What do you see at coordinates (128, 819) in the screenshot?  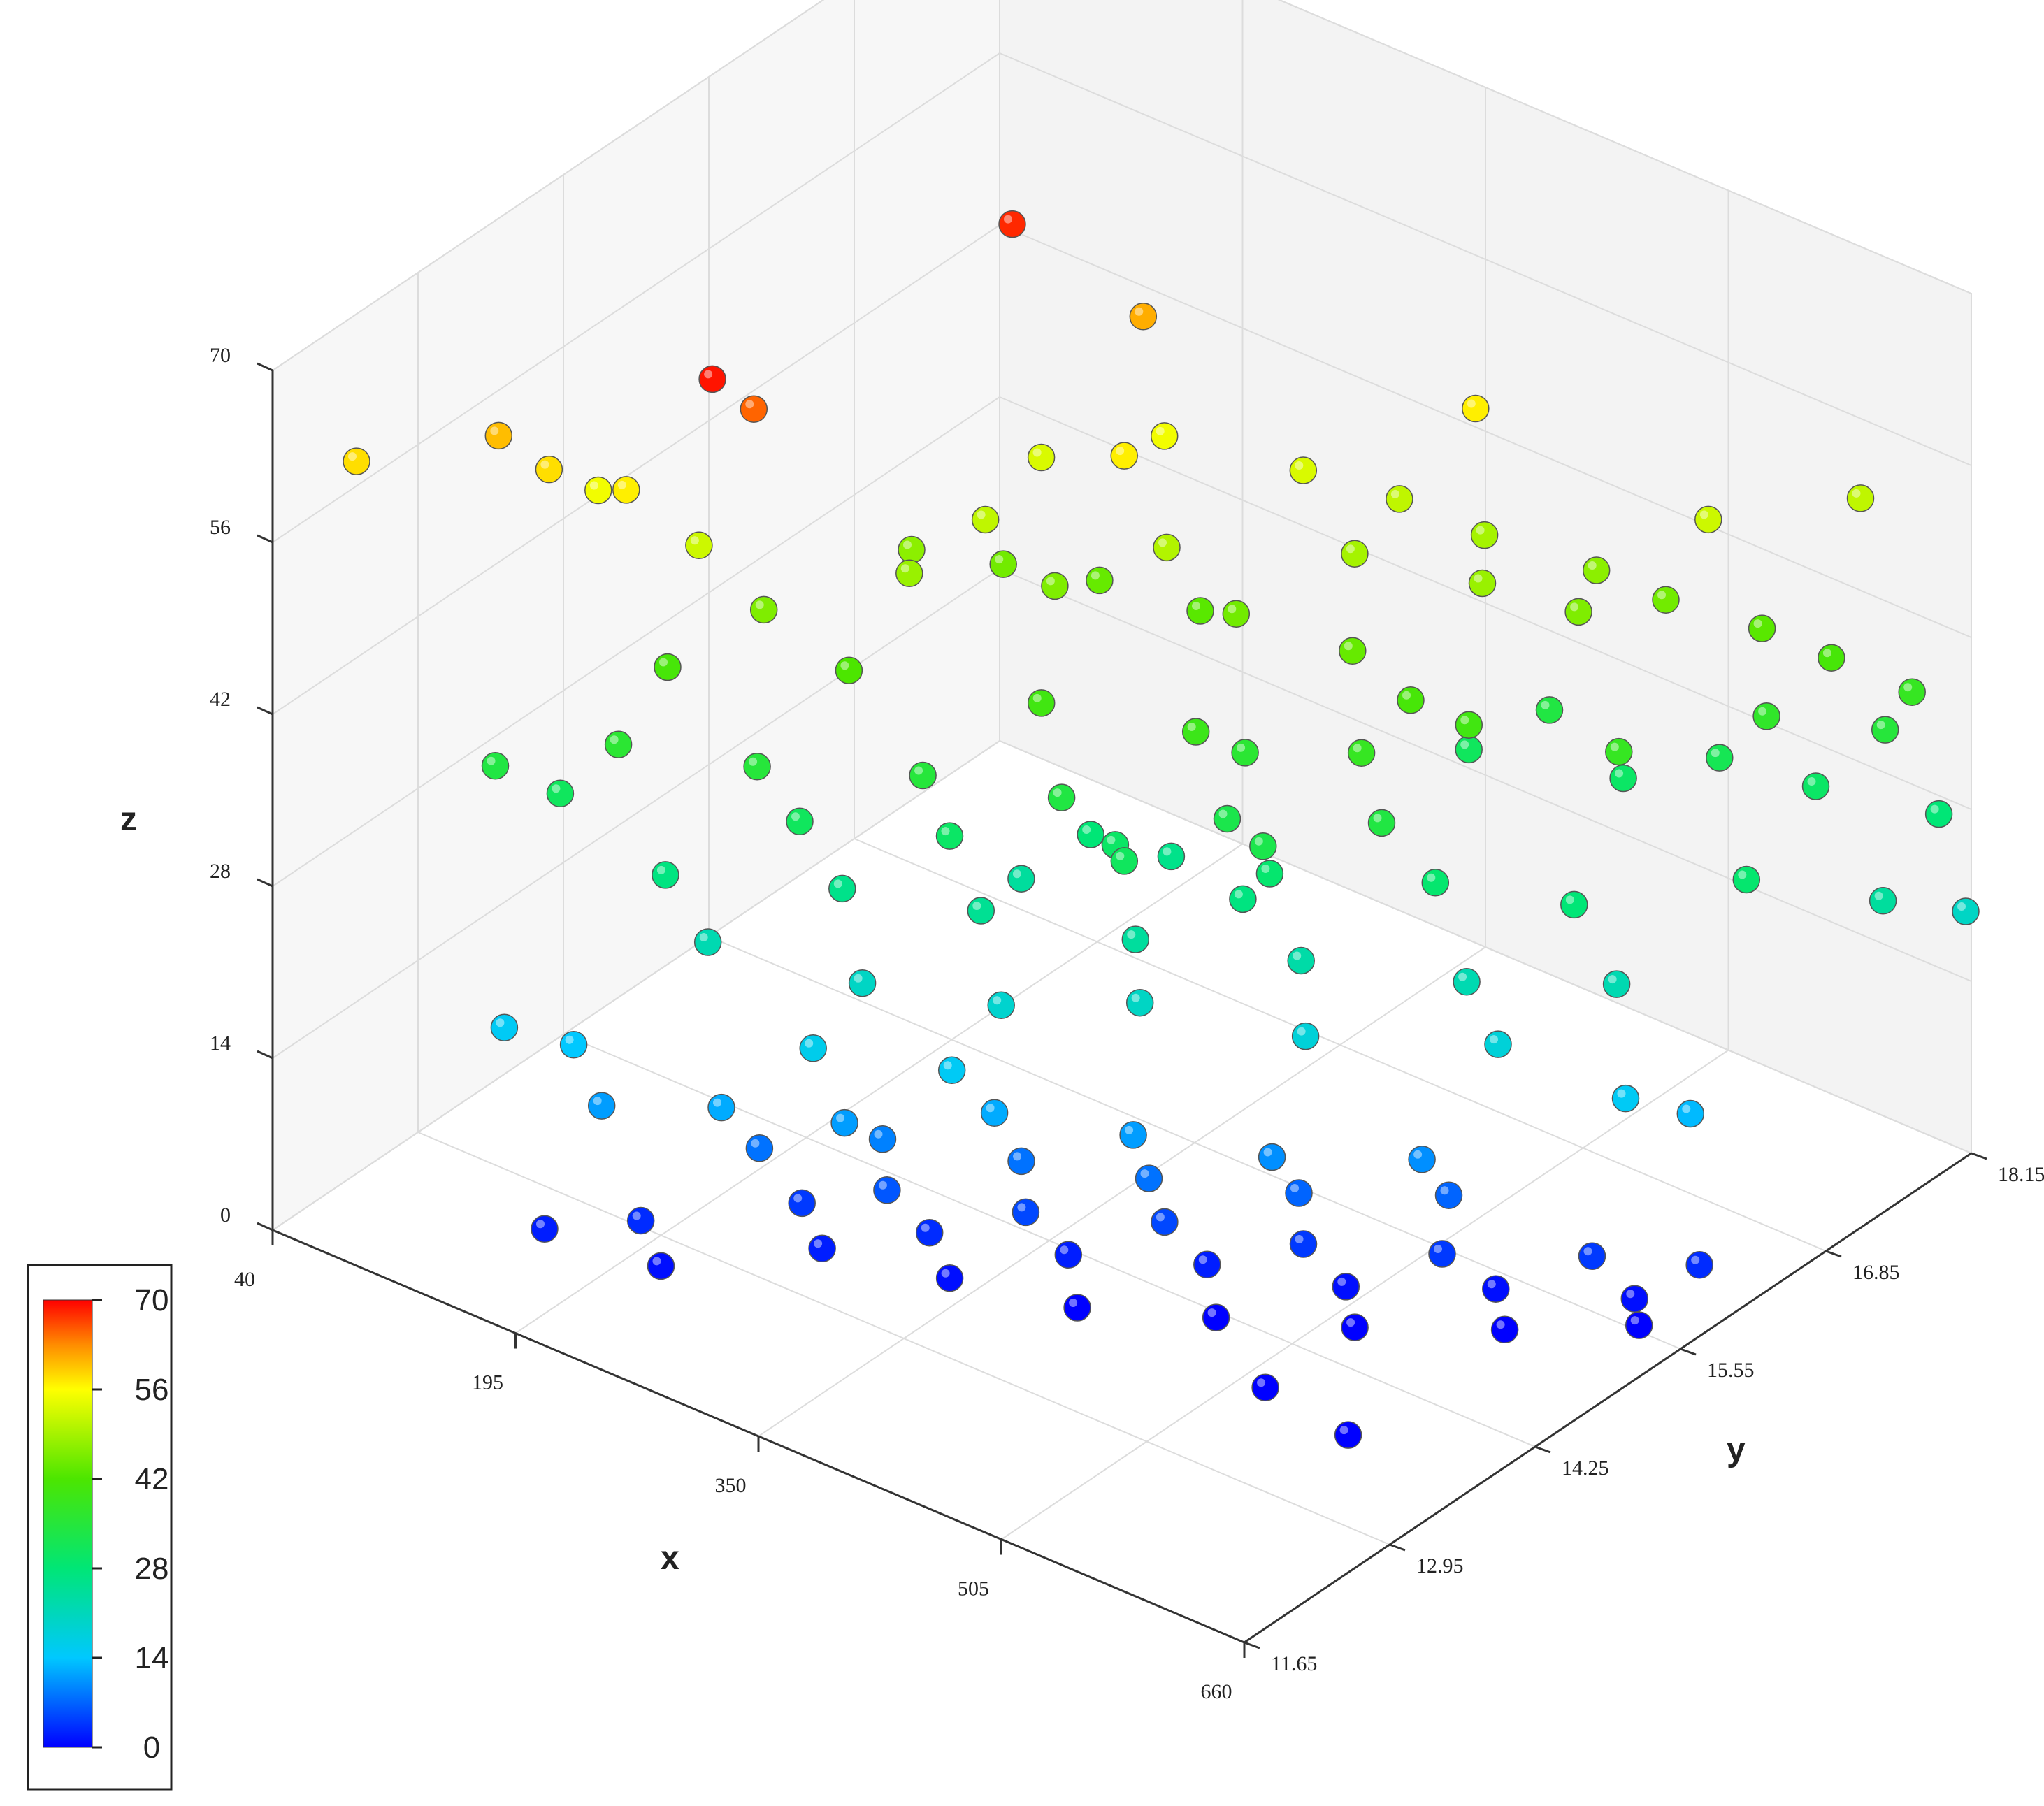 I see `z-axis-title: z` at bounding box center [128, 819].